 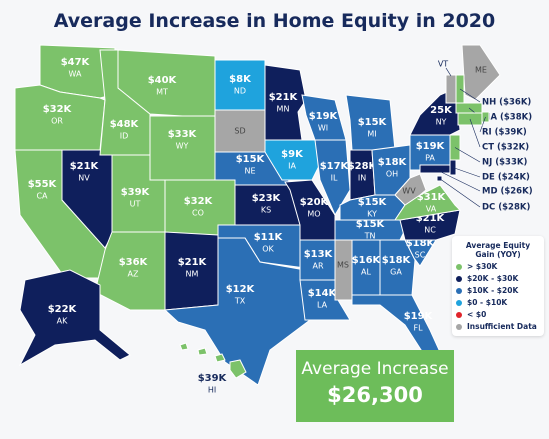 I want to click on state-abbr: TX, so click(x=240, y=301).